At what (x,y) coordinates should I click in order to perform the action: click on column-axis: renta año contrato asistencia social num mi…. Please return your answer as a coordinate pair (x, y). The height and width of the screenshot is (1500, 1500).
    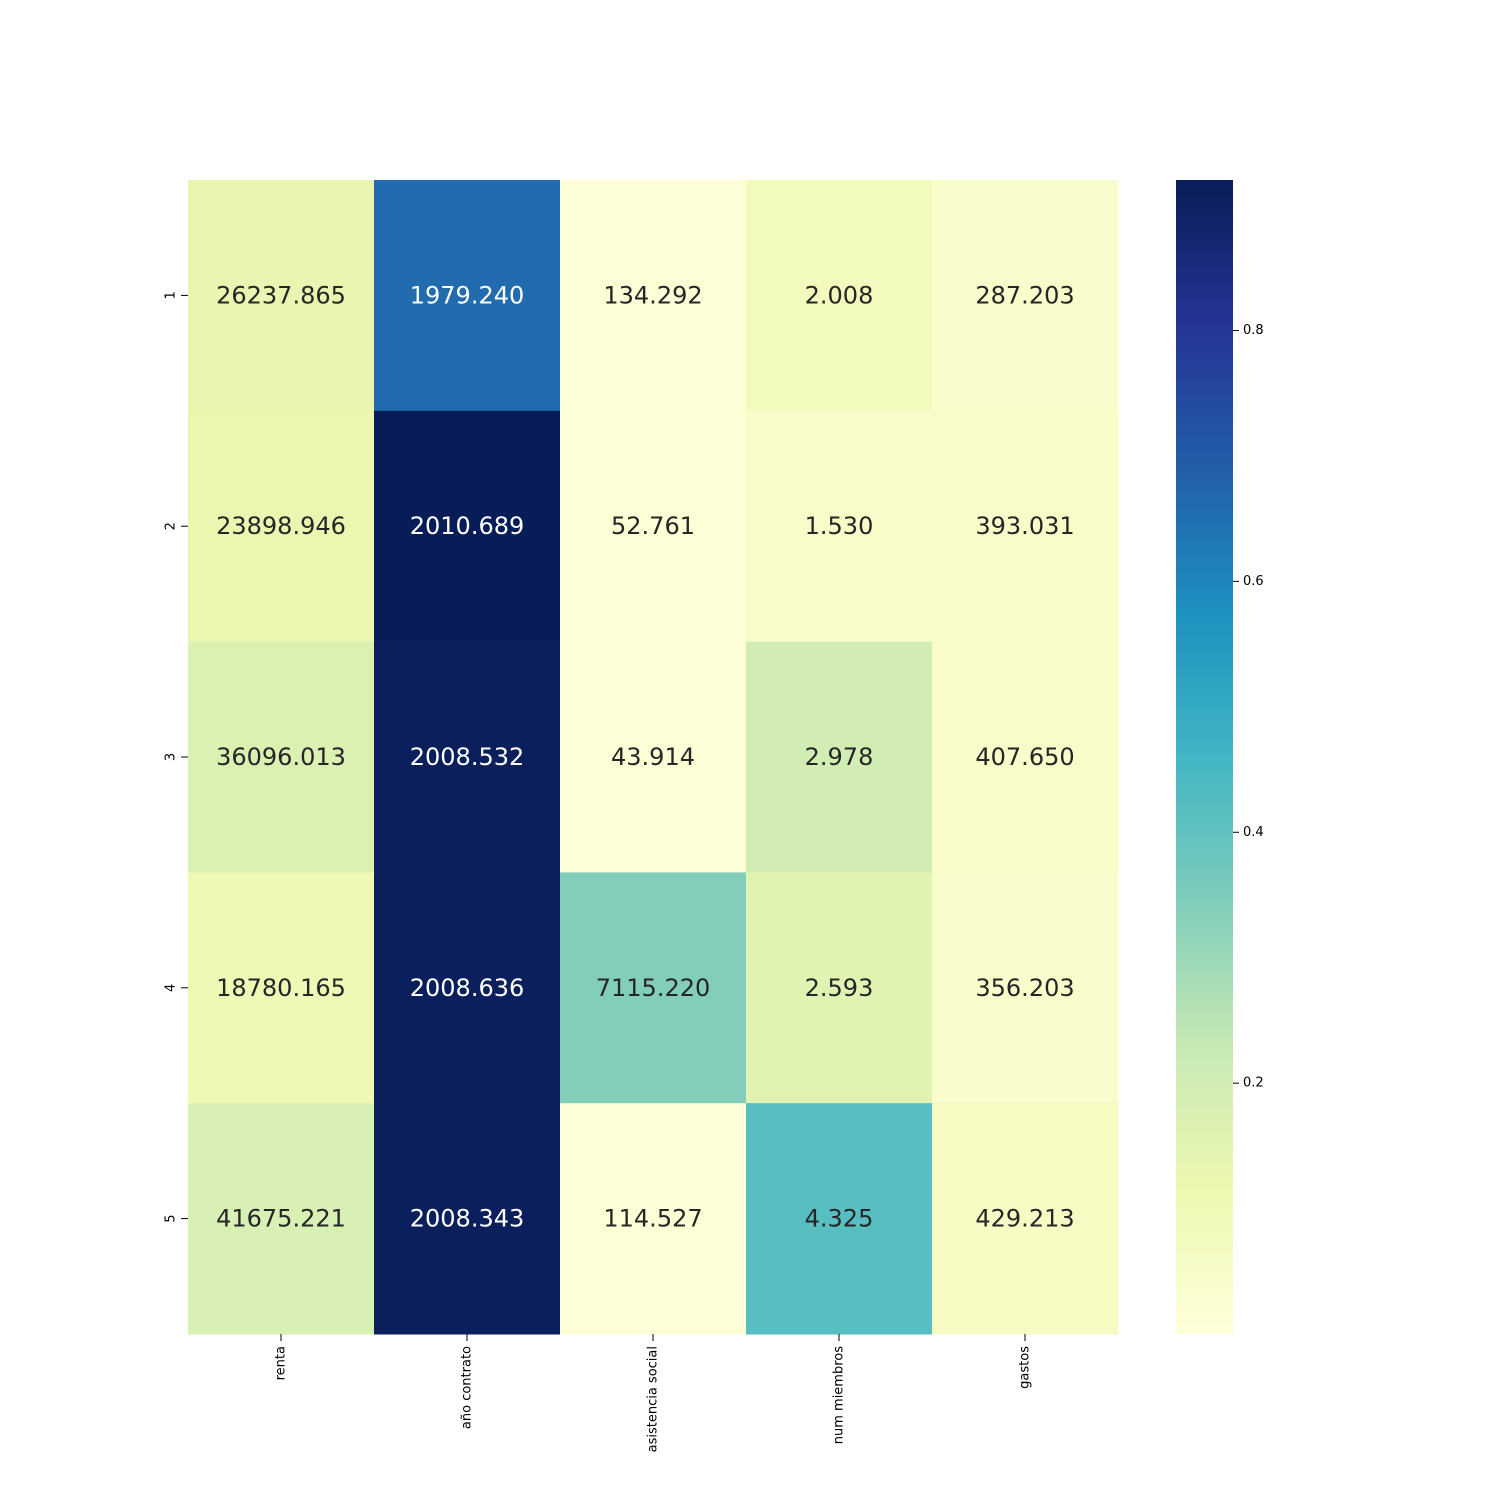
    Looking at the image, I should click on (653, 1393).